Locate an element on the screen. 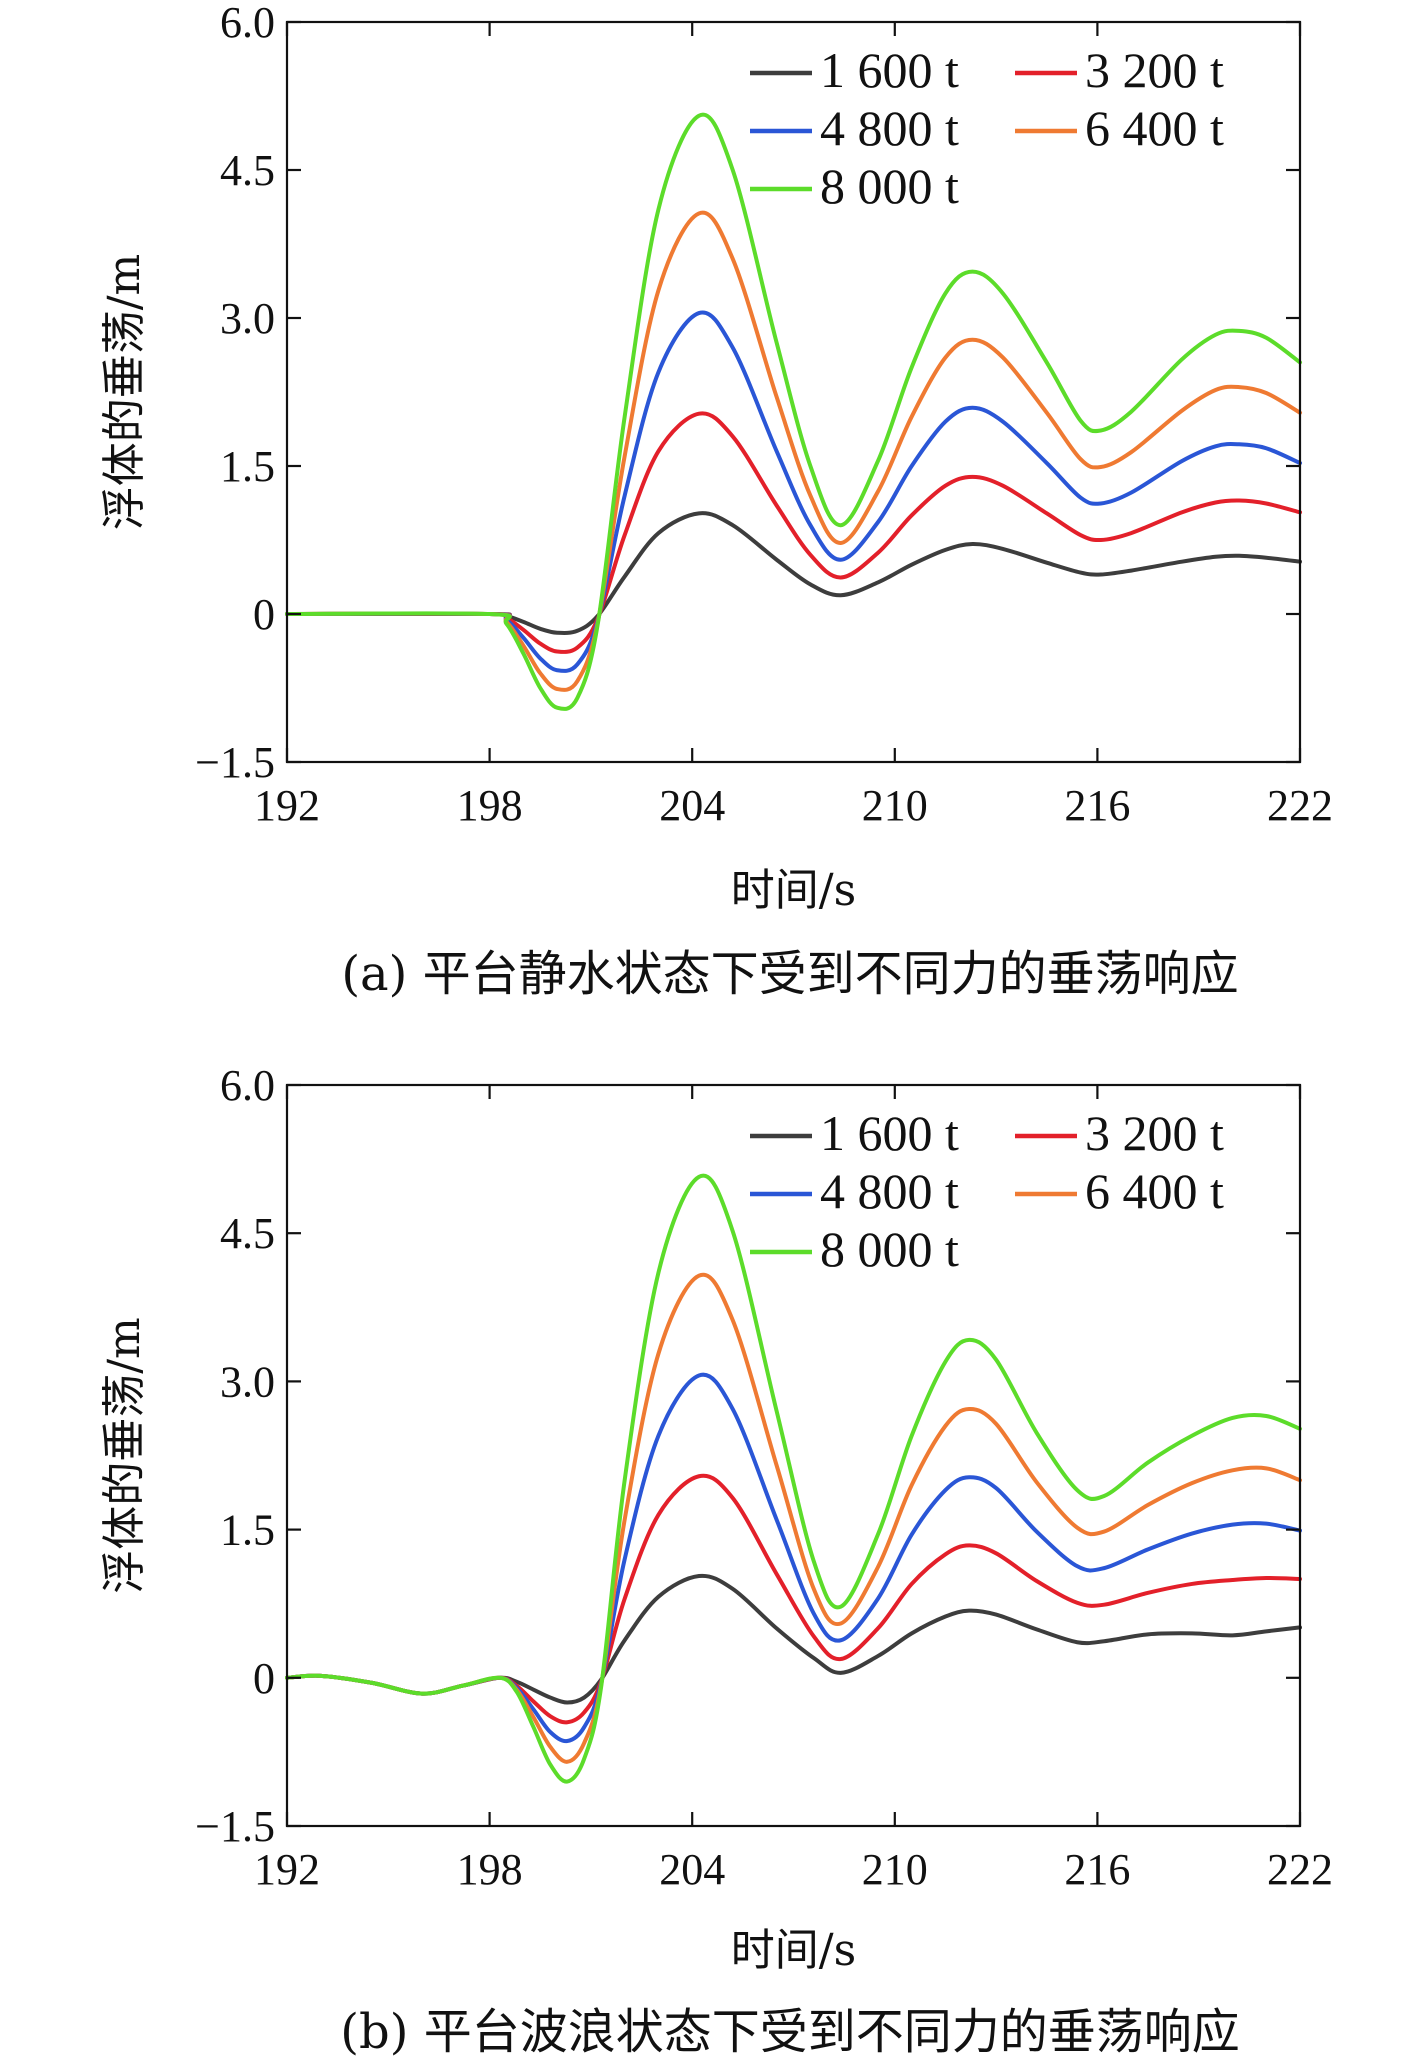  x-tick-label-a: 198 is located at coordinates (490, 805).